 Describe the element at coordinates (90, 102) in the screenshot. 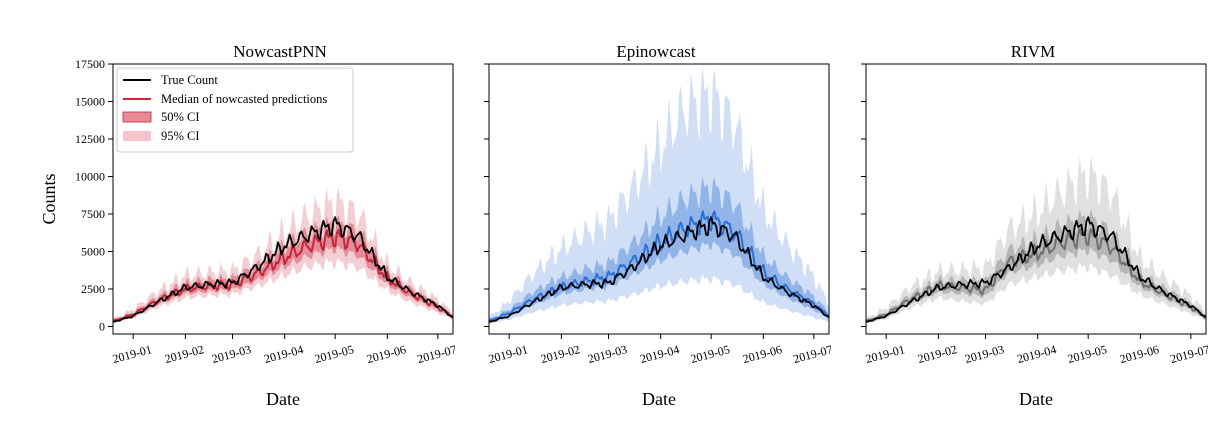

I see `y-tick-label: 15000` at that location.